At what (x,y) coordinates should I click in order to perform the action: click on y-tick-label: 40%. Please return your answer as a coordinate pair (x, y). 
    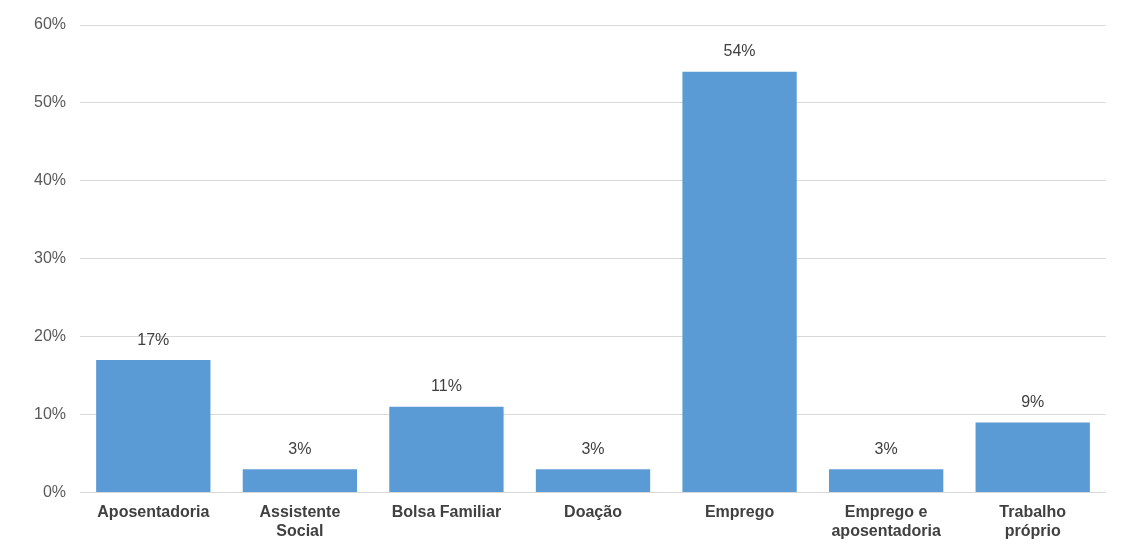
    Looking at the image, I should click on (50, 180).